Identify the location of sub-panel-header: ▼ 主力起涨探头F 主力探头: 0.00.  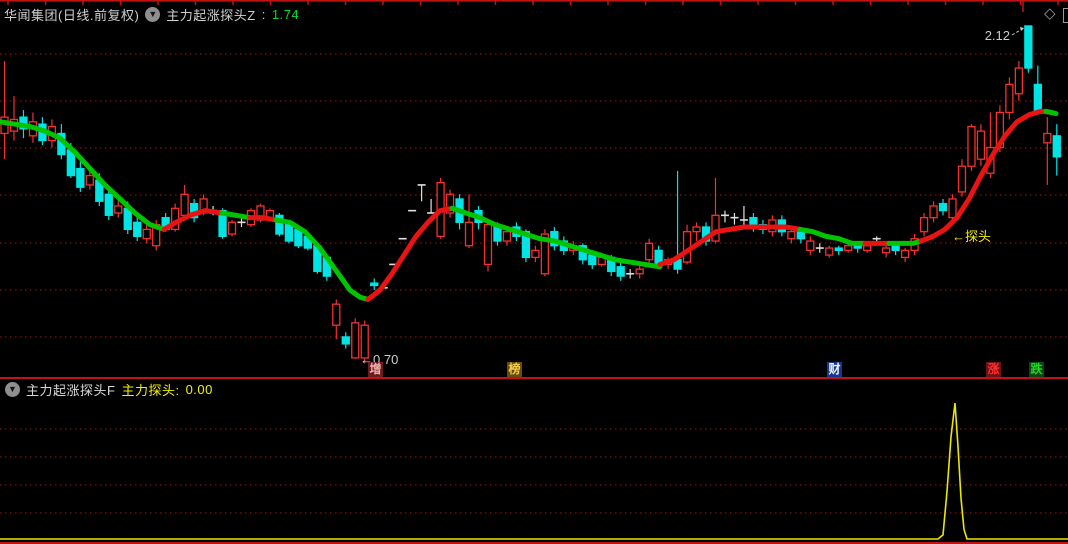
(109, 389).